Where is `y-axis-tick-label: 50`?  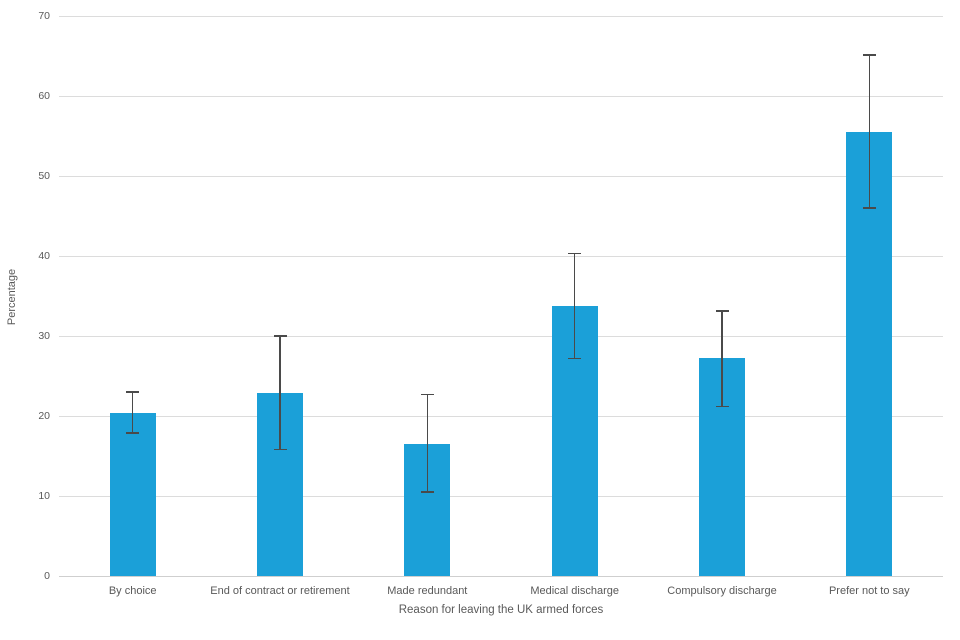 y-axis-tick-label: 50 is located at coordinates (44, 176).